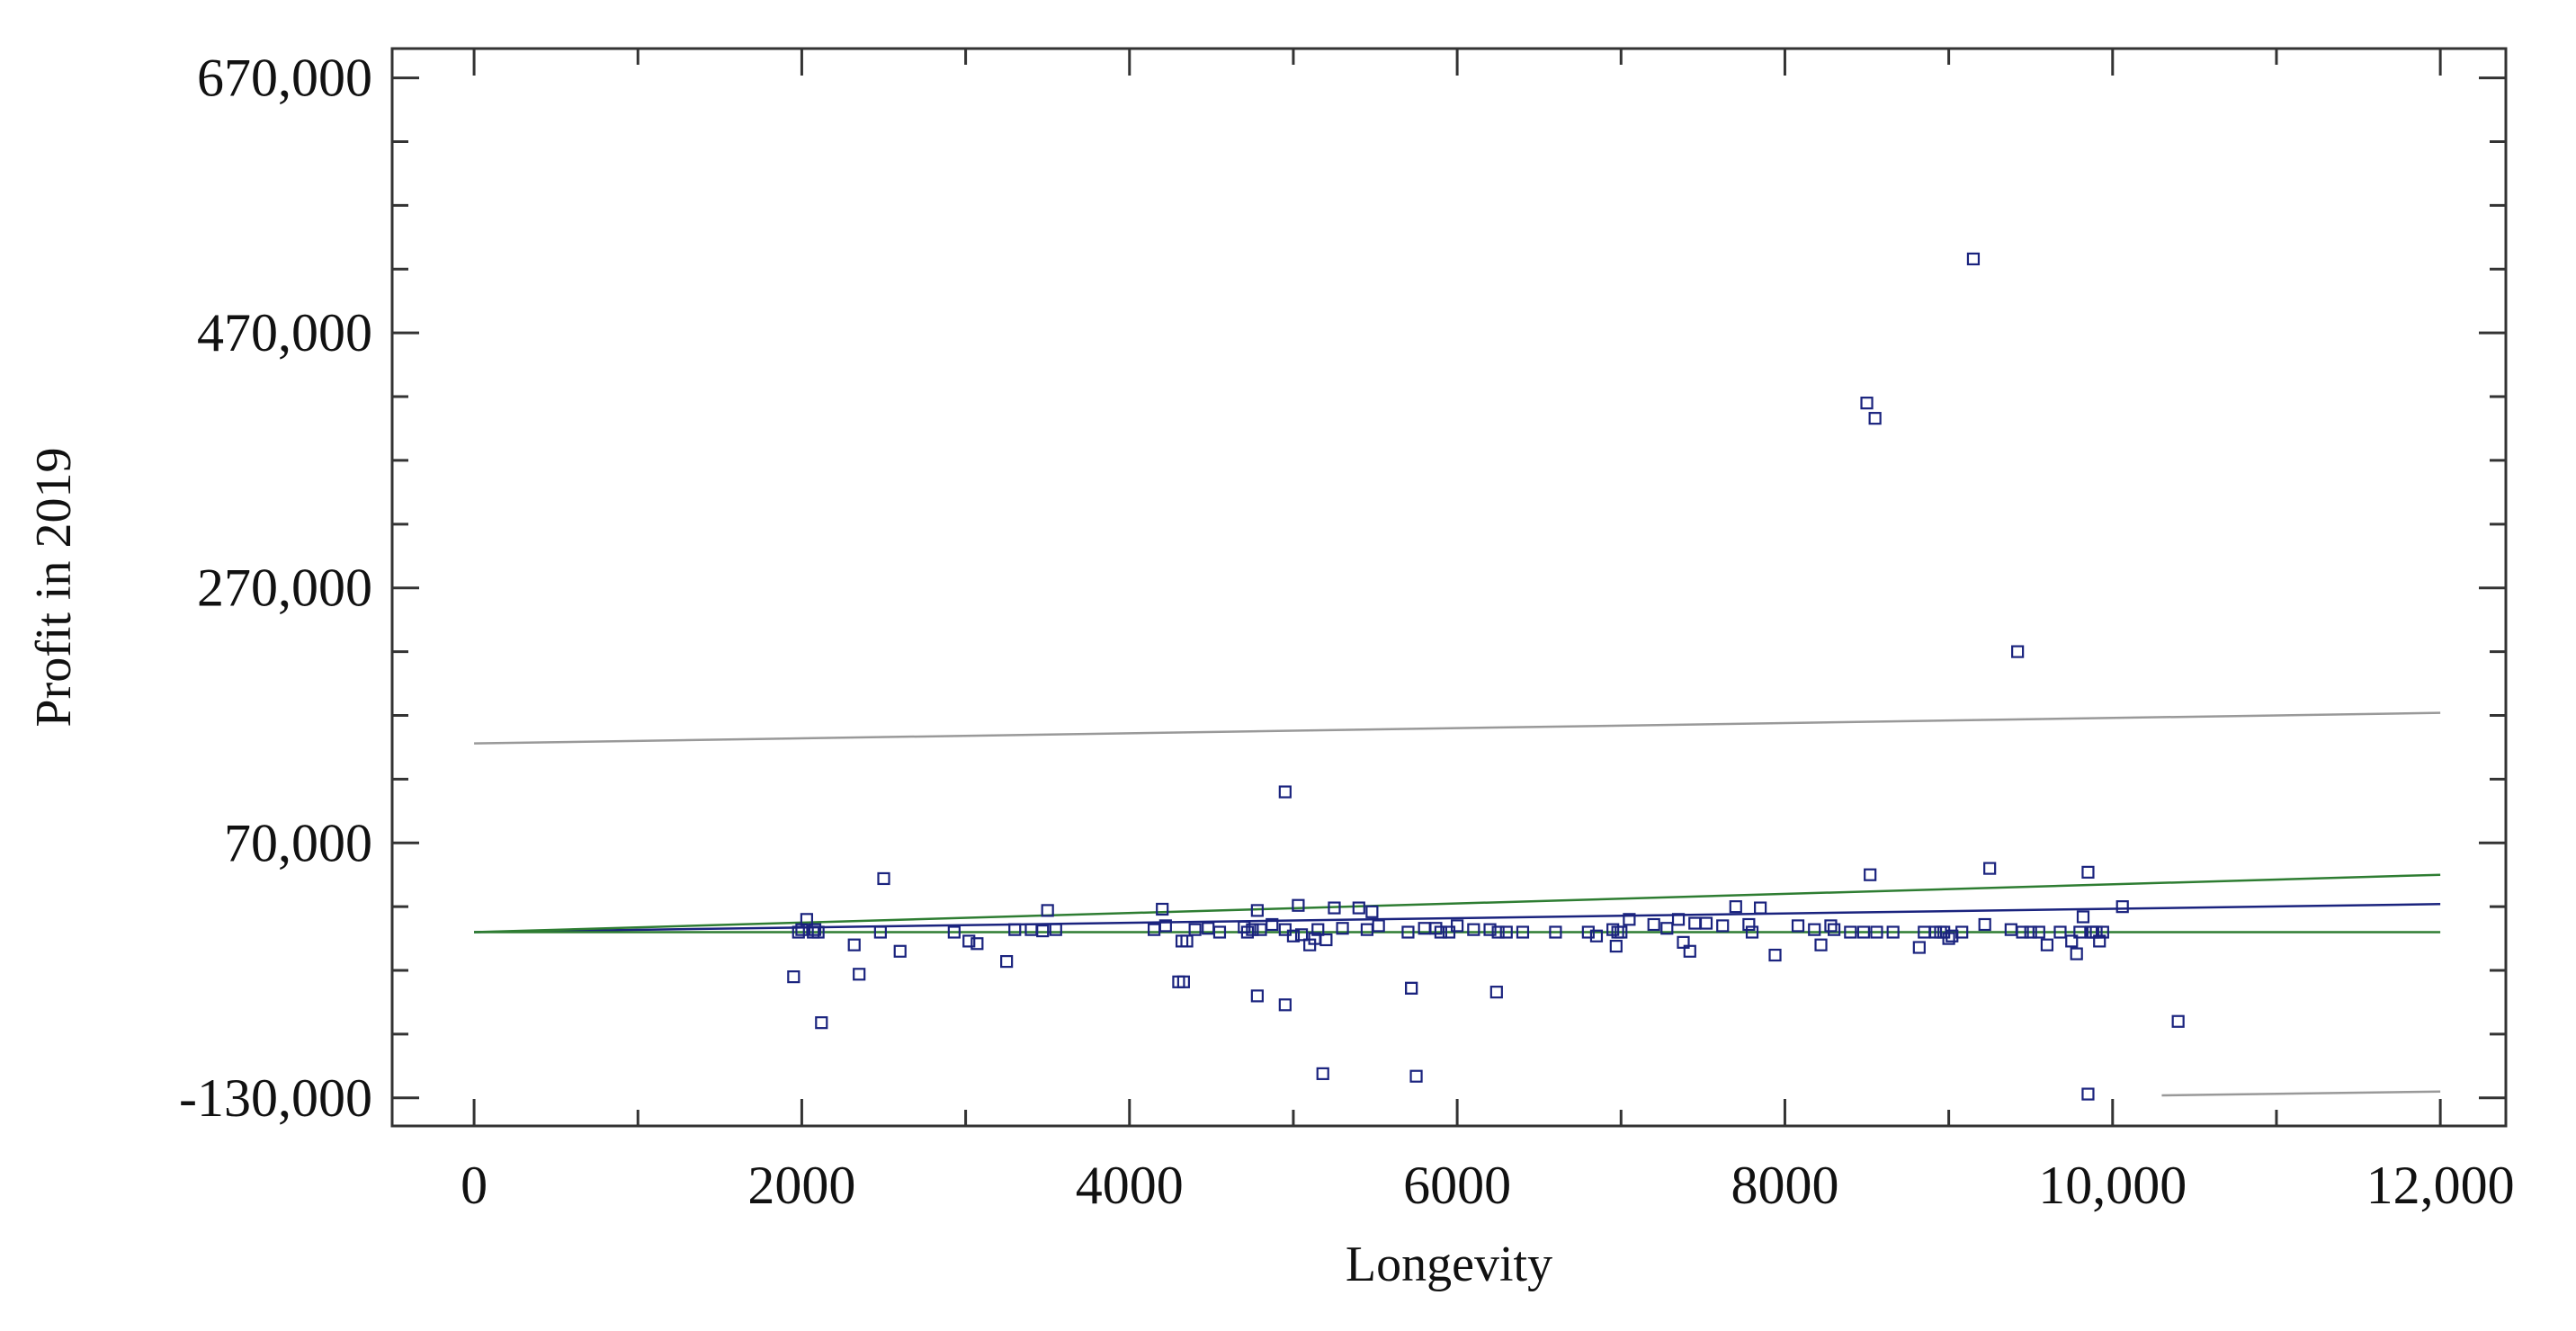 The image size is (2576, 1331). What do you see at coordinates (275, 1098) in the screenshot?
I see `y-tick-label: -130,000` at bounding box center [275, 1098].